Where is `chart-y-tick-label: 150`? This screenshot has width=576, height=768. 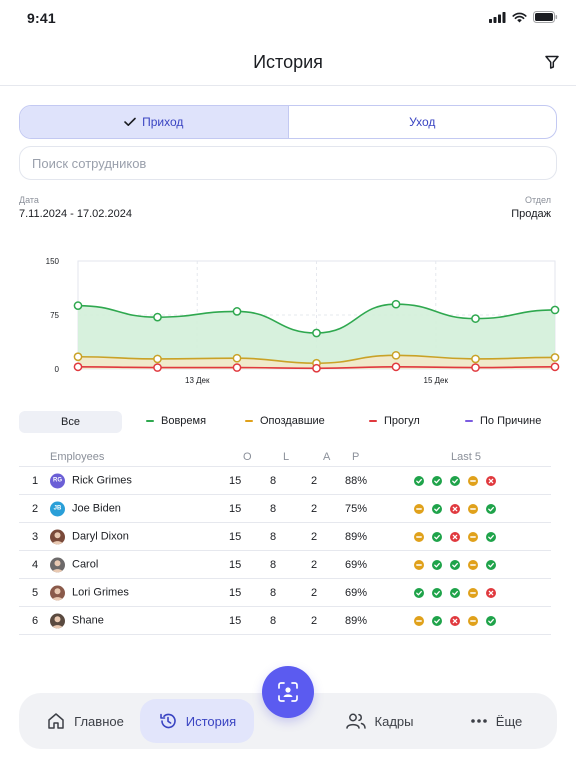 chart-y-tick-label: 150 is located at coordinates (53, 261).